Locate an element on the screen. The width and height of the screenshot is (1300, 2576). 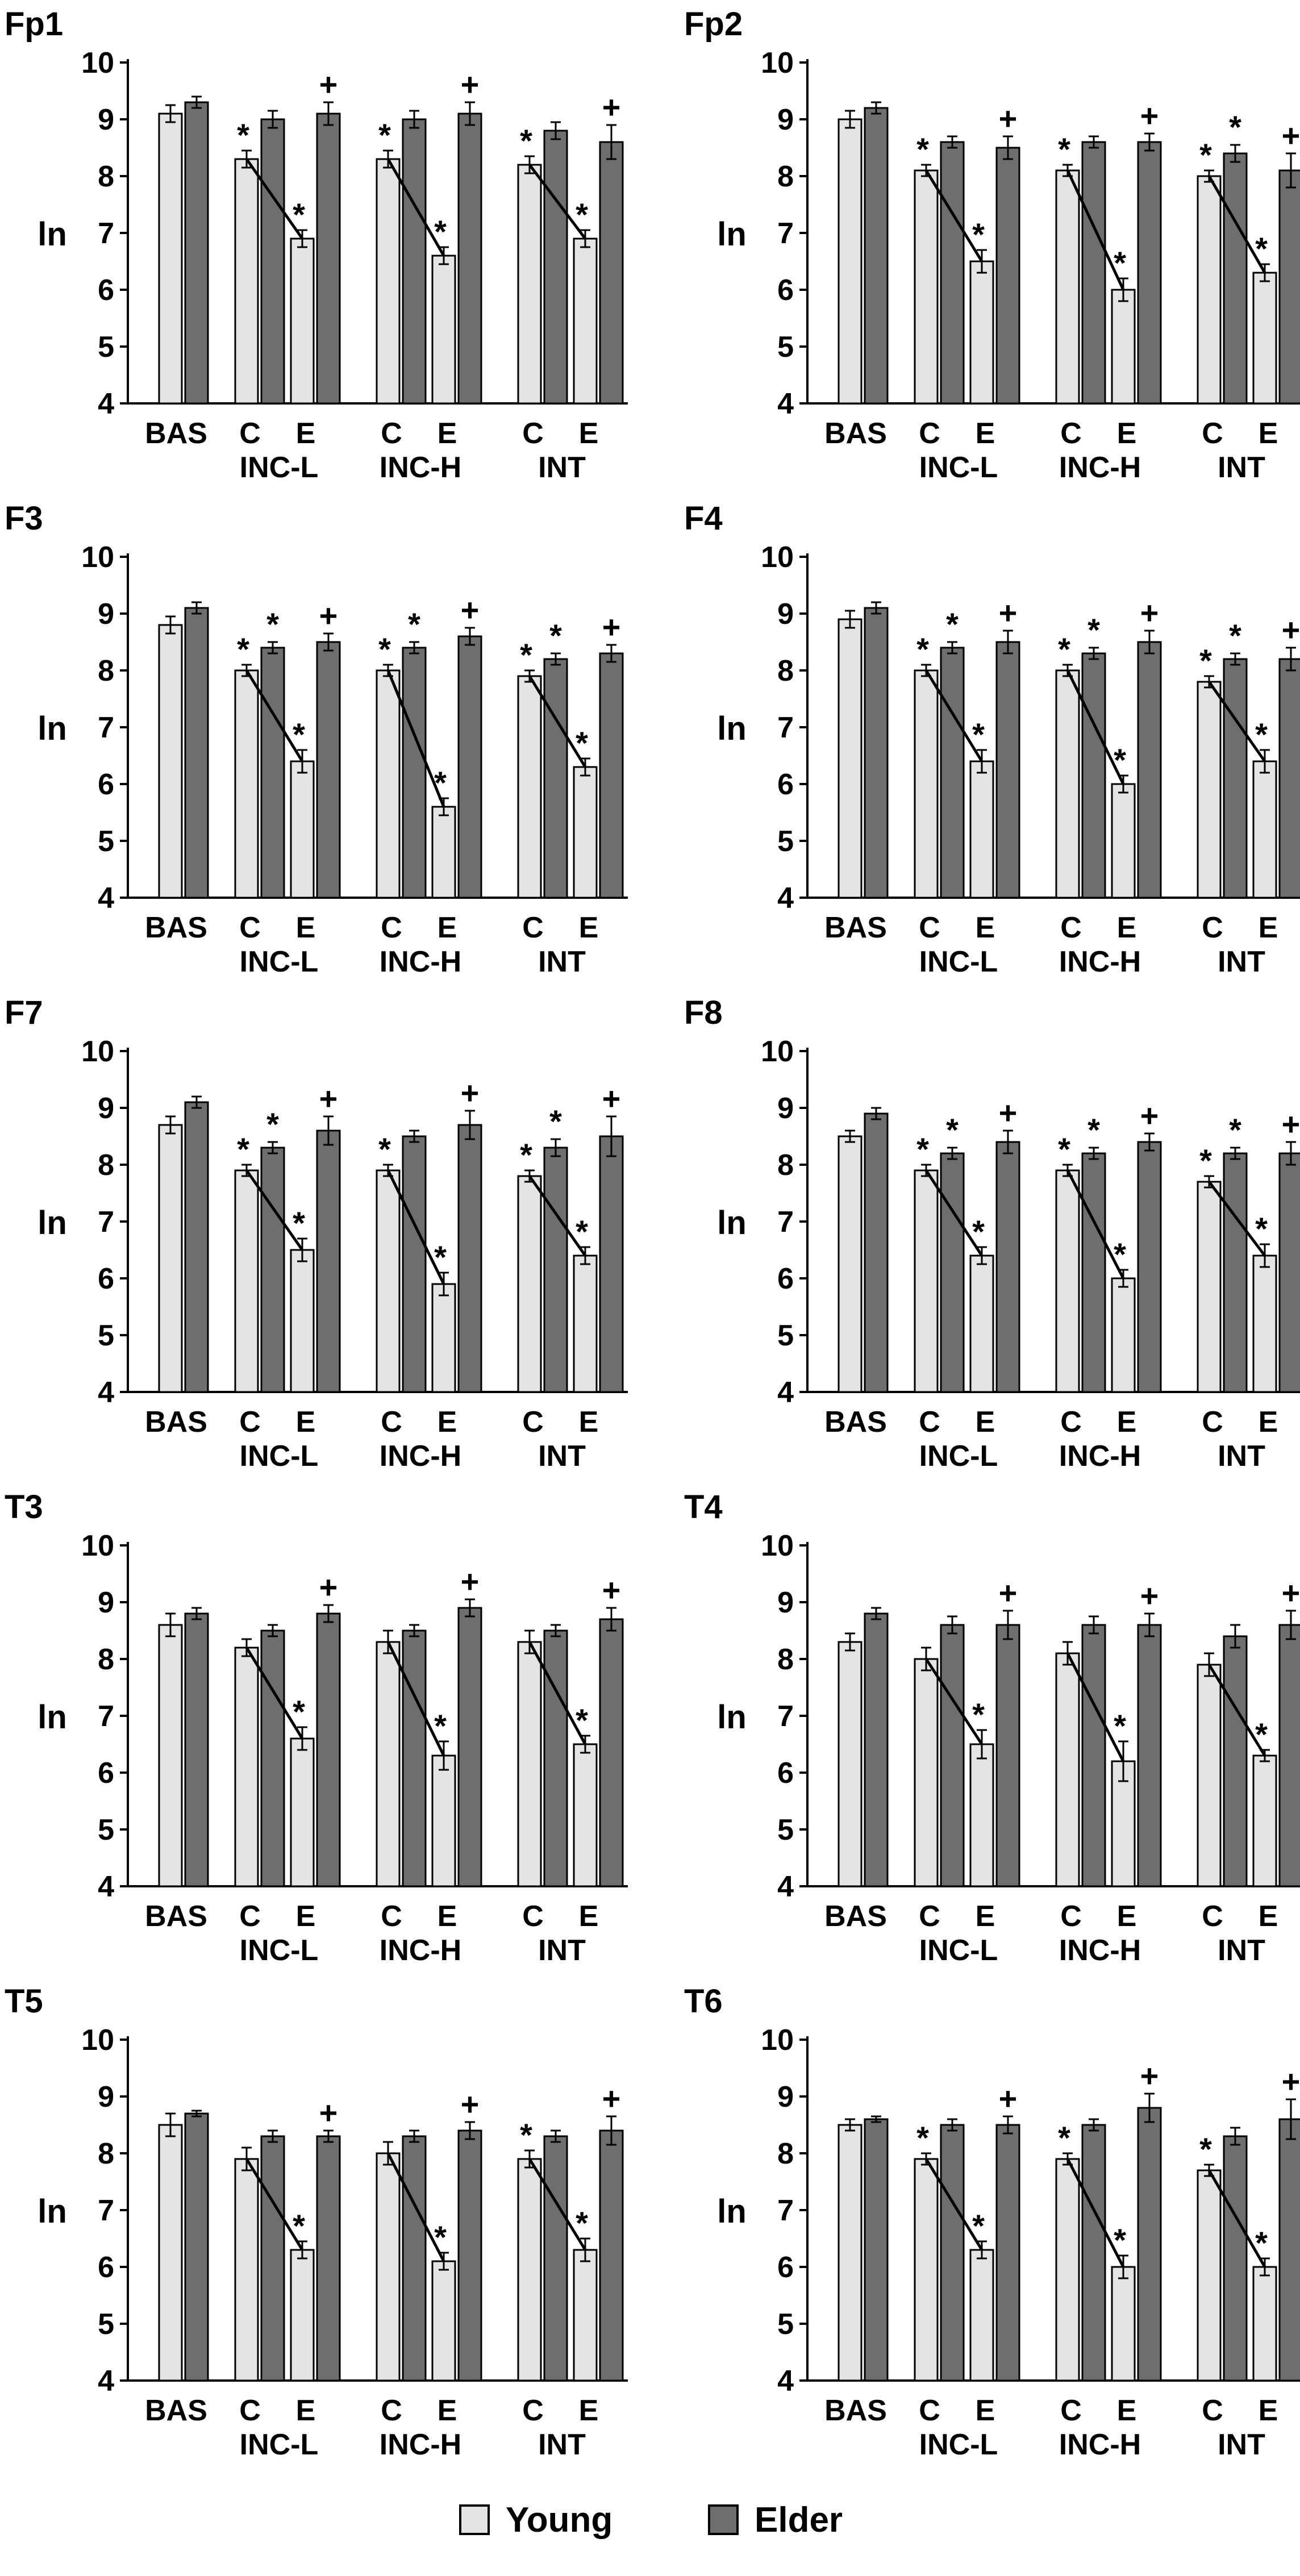
y-axis-label: ln is located at coordinates (53, 728).